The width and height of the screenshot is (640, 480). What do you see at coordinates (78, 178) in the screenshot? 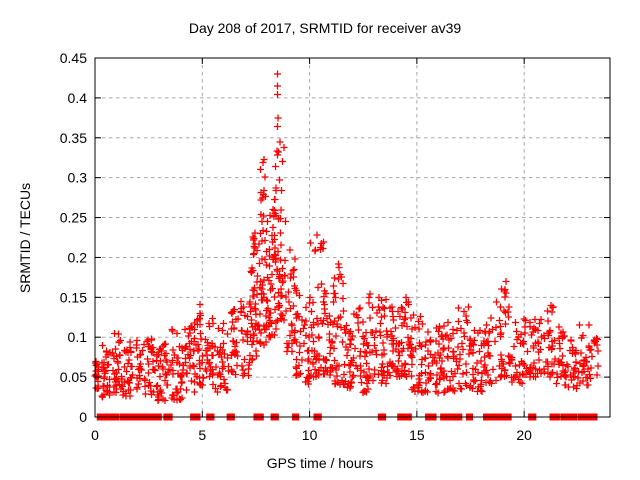
I see `y-tick-label: 0.3` at bounding box center [78, 178].